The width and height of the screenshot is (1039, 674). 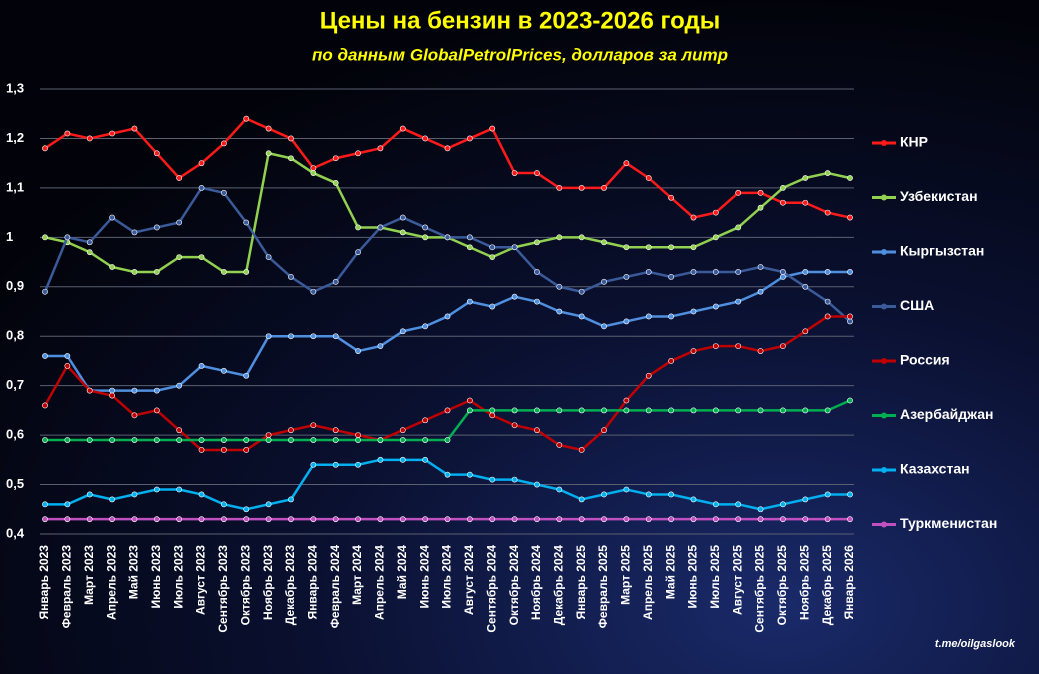 I want to click on x-tick-label: Февраль 2025, so click(x=603, y=587).